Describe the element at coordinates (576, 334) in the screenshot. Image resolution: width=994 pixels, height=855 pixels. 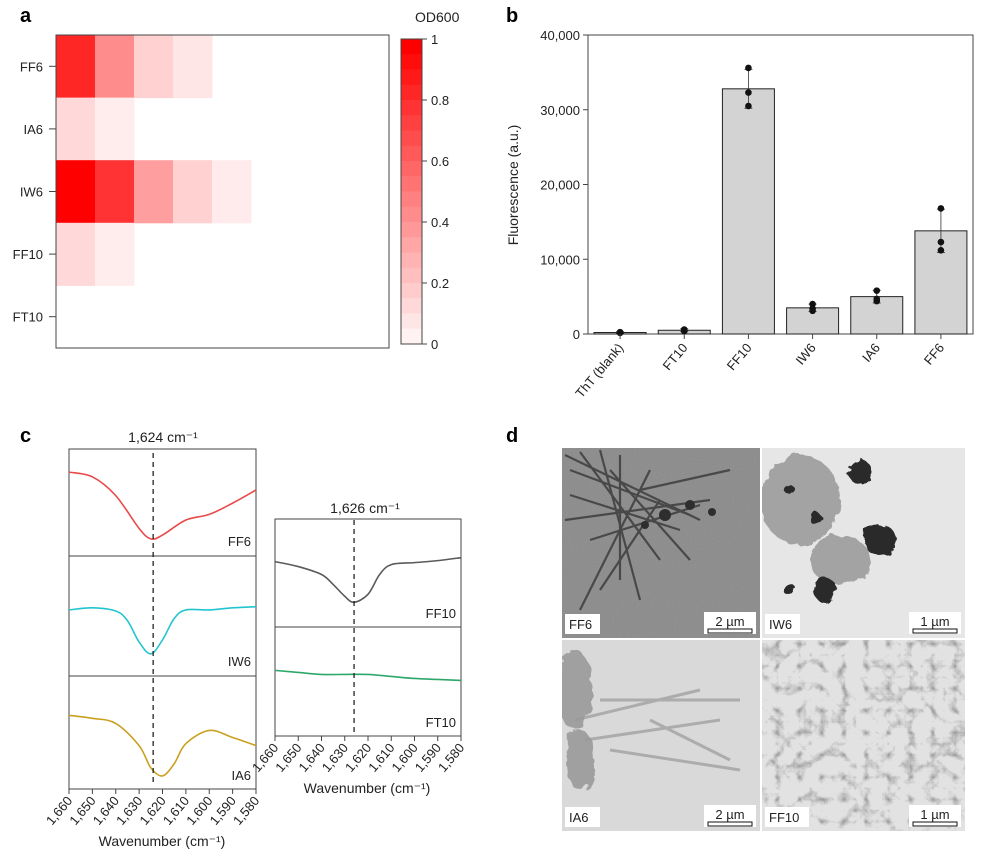
I see `bar-y-tick-label: 0` at that location.